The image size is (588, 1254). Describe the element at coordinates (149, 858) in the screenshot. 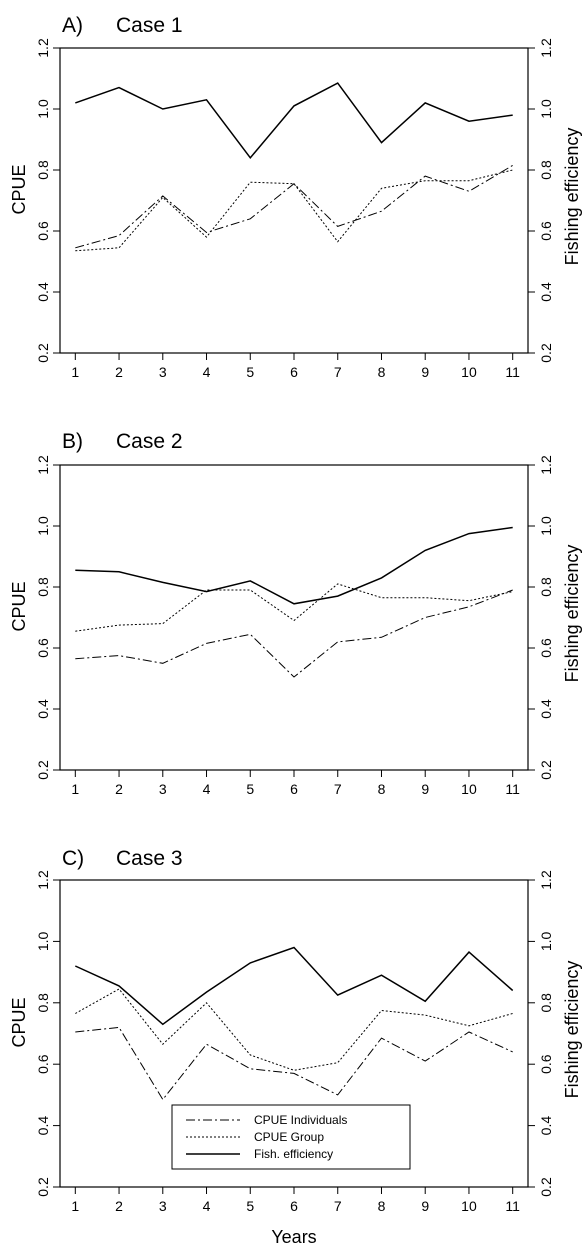

I see `panel-title: Case 3` at that location.